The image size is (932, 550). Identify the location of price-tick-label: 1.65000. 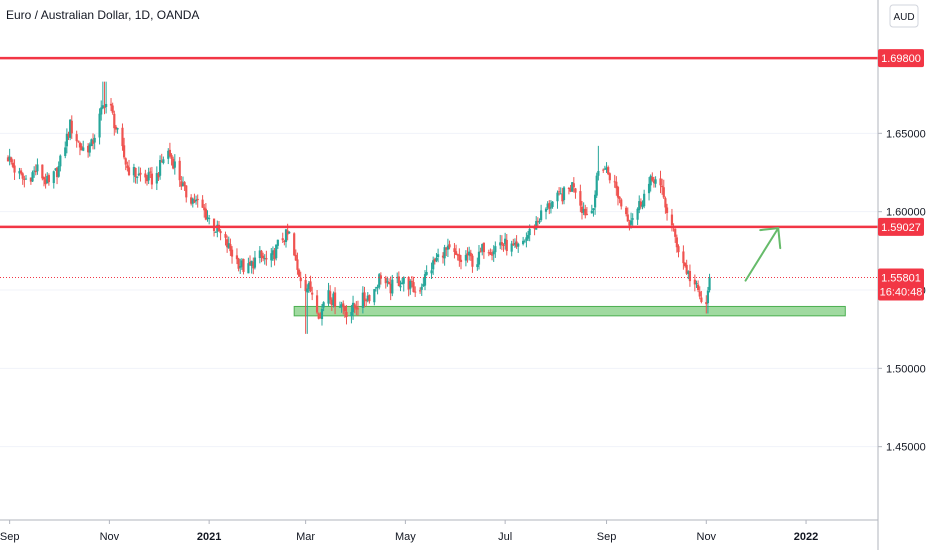
(906, 134).